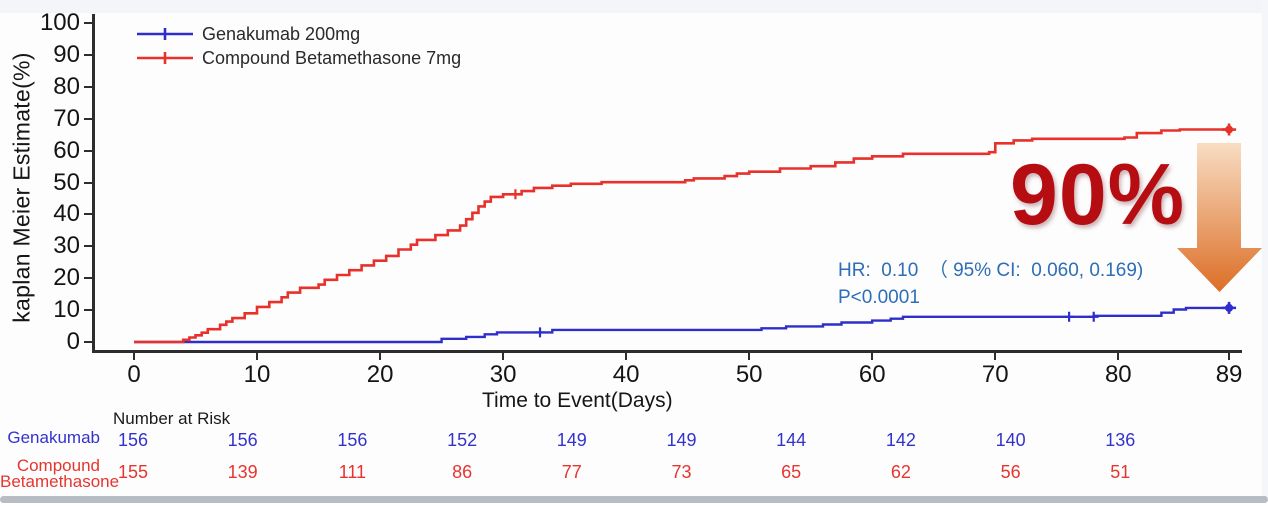 Image resolution: width=1268 pixels, height=506 pixels. What do you see at coordinates (53, 437) in the screenshot?
I see `risk-row-label-genakumab: Genakumab` at bounding box center [53, 437].